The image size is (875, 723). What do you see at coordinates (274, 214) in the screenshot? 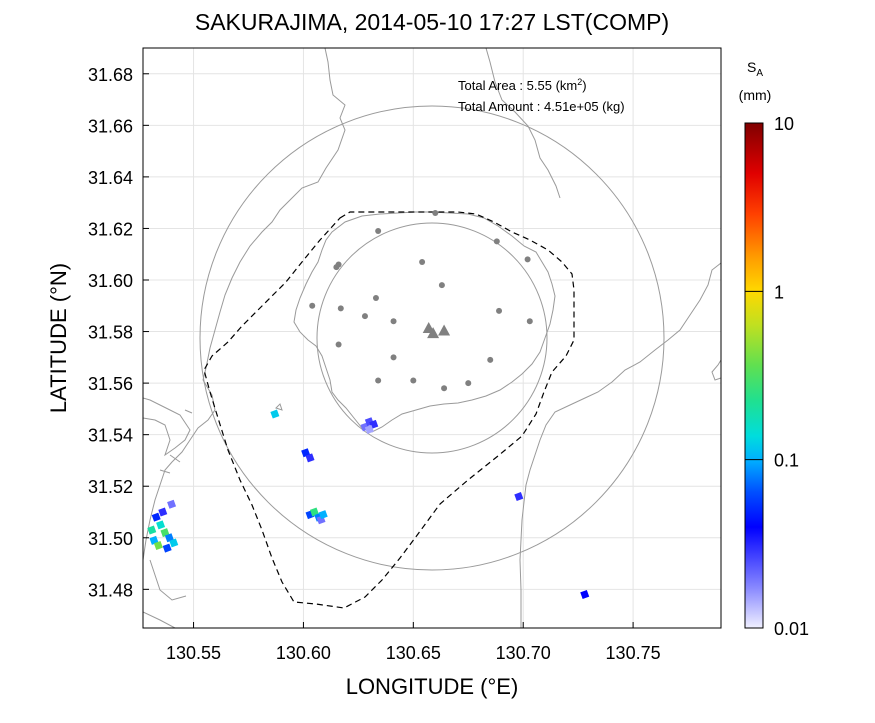
I see `coastline-north` at bounding box center [274, 214].